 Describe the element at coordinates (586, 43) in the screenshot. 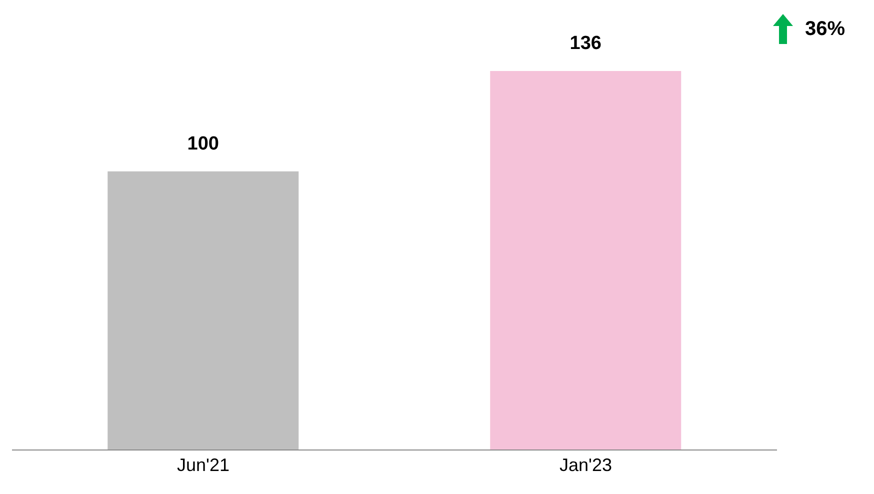

I see `data-label: 136` at that location.